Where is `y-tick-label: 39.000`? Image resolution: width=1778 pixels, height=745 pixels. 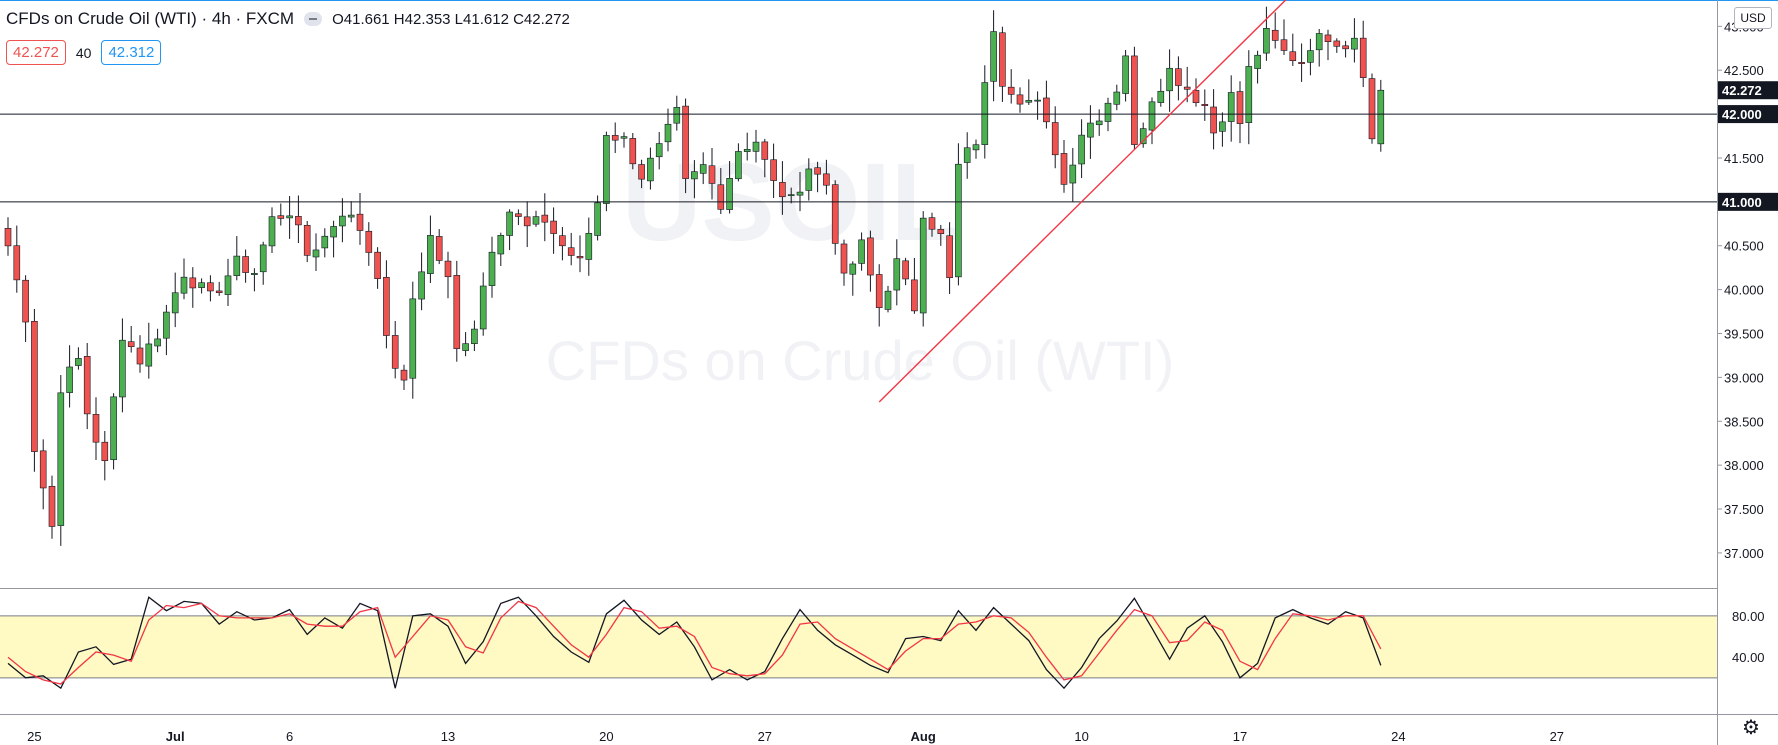
y-tick-label: 39.000 is located at coordinates (1744, 377).